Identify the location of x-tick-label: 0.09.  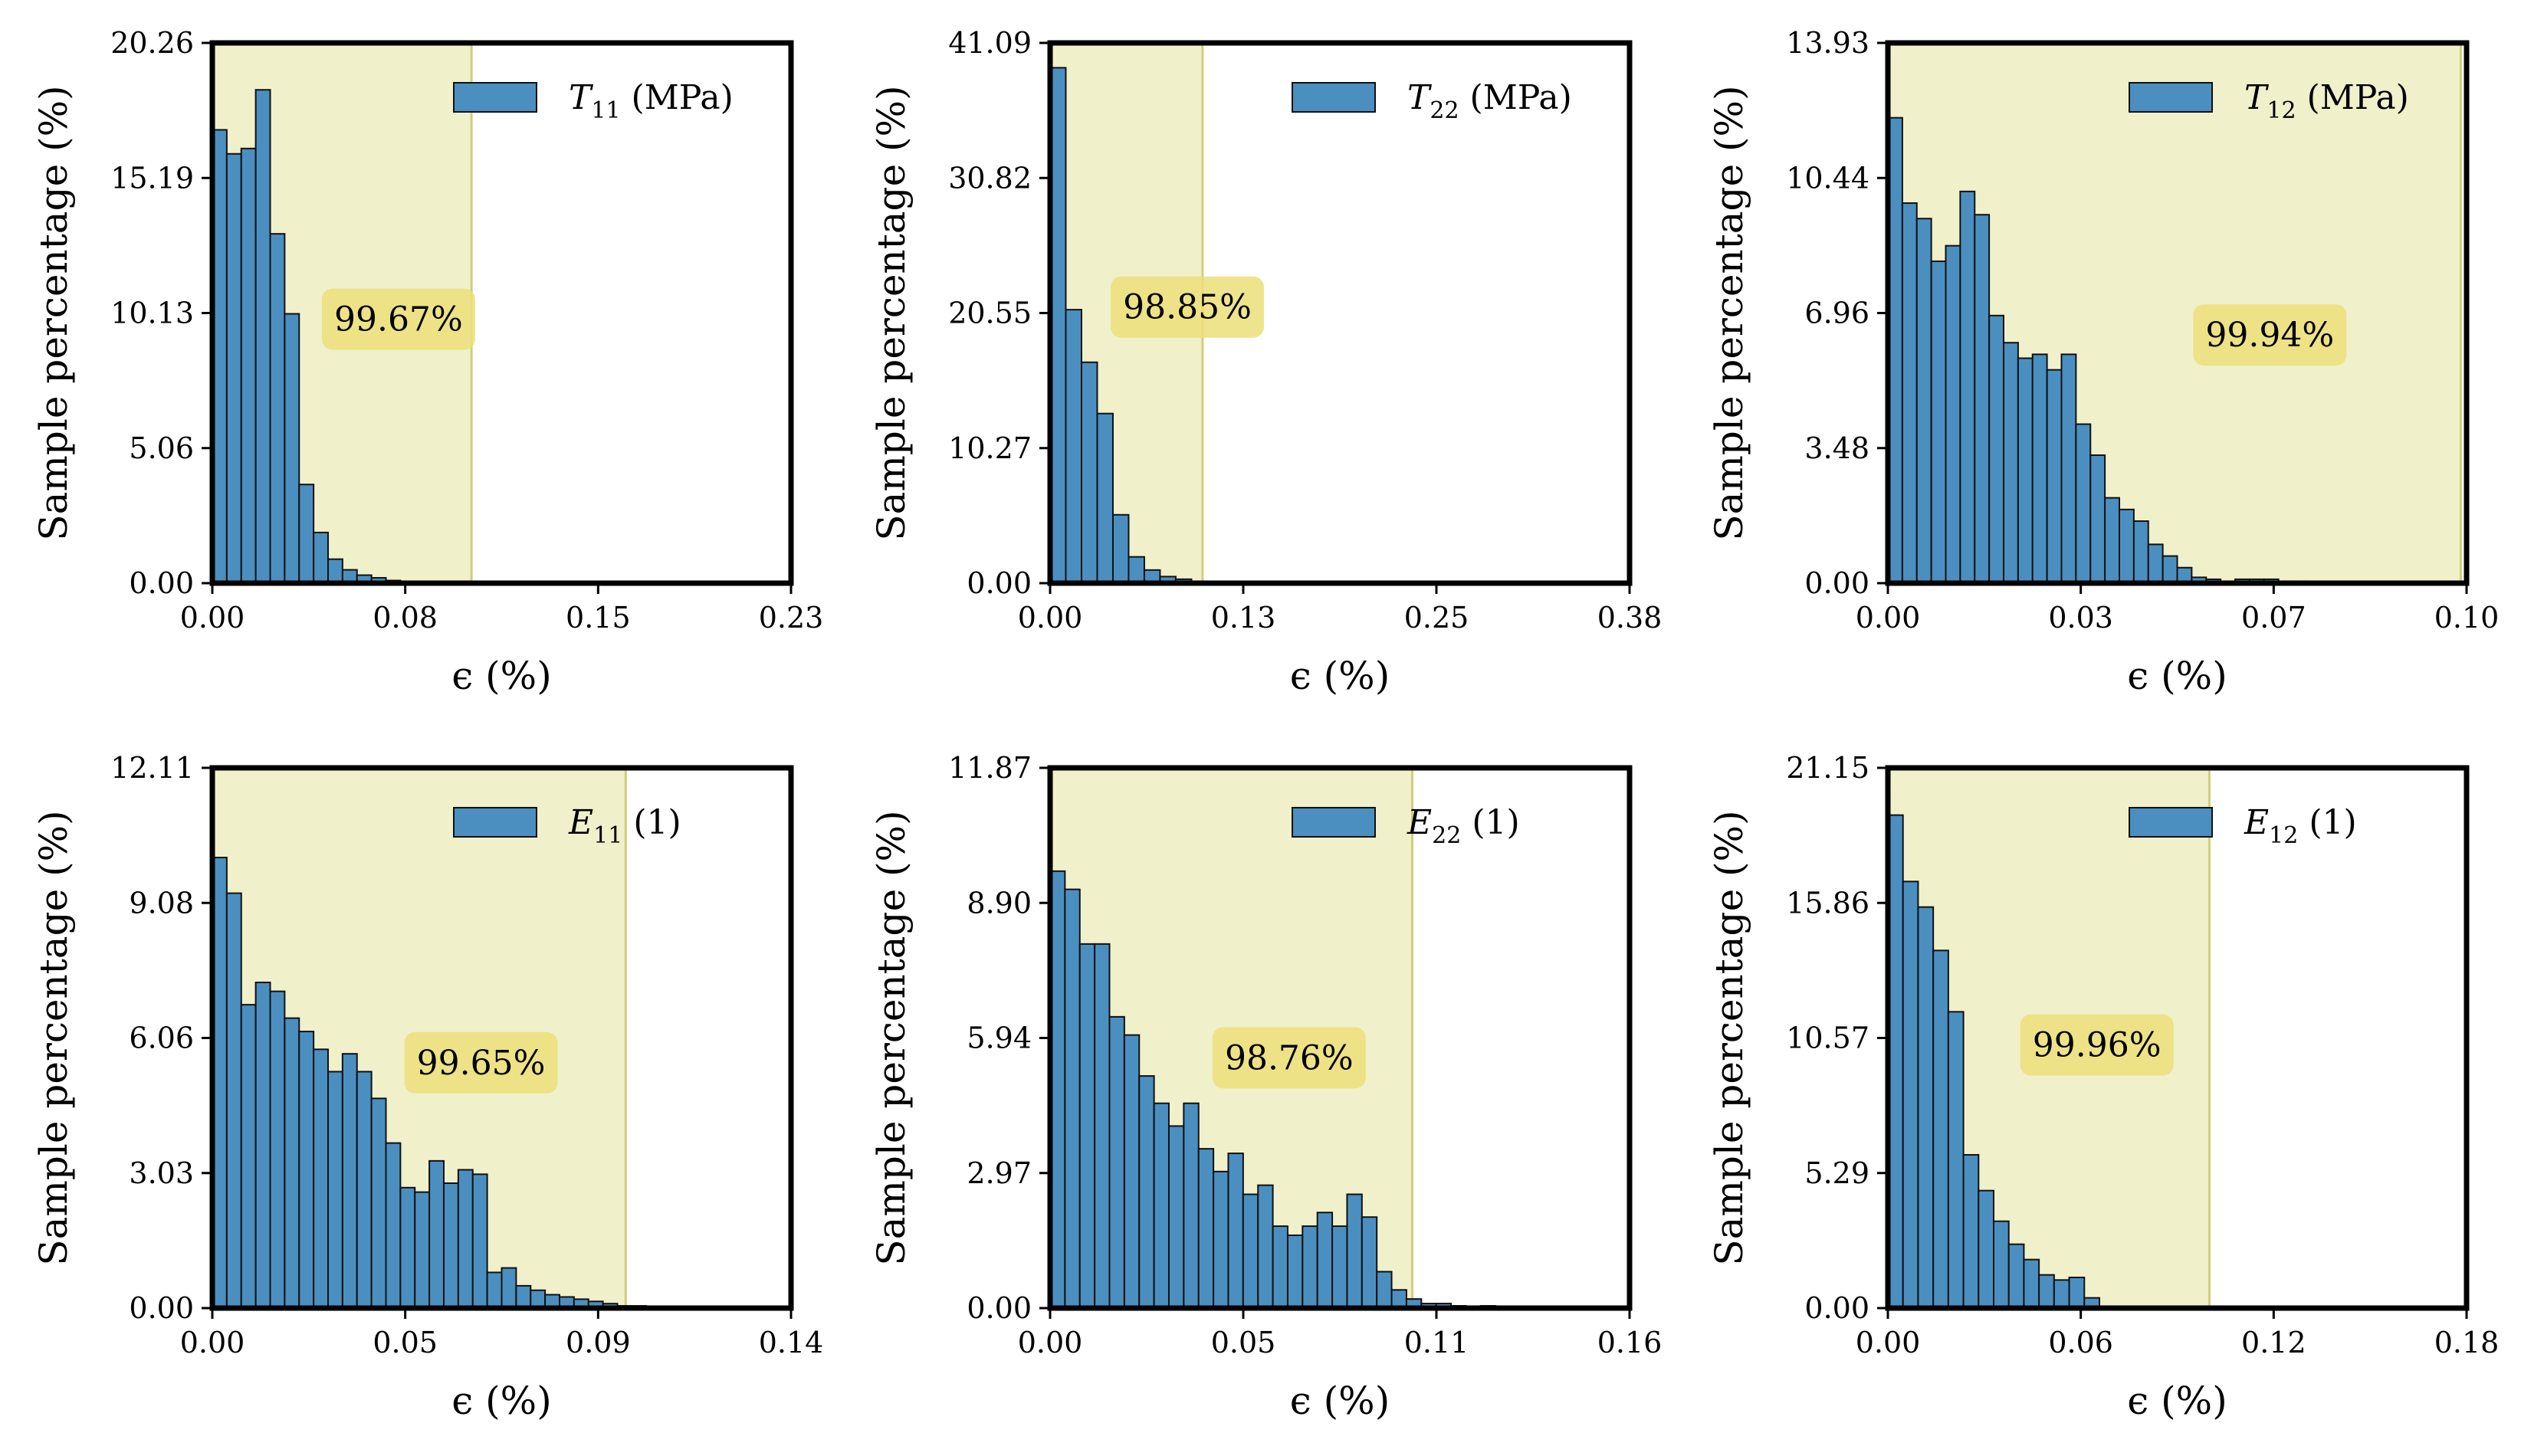
(599, 1342).